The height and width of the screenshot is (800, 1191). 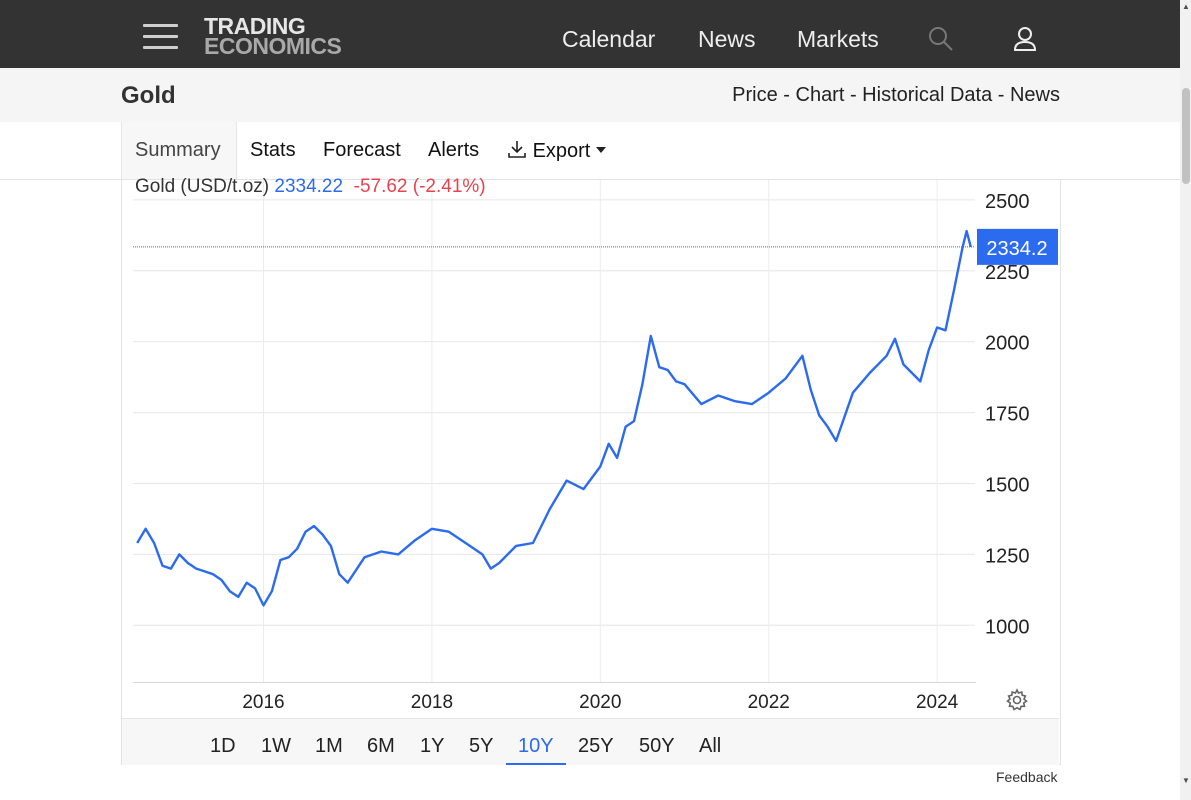 What do you see at coordinates (329, 746) in the screenshot?
I see `range-button-1m: 1M` at bounding box center [329, 746].